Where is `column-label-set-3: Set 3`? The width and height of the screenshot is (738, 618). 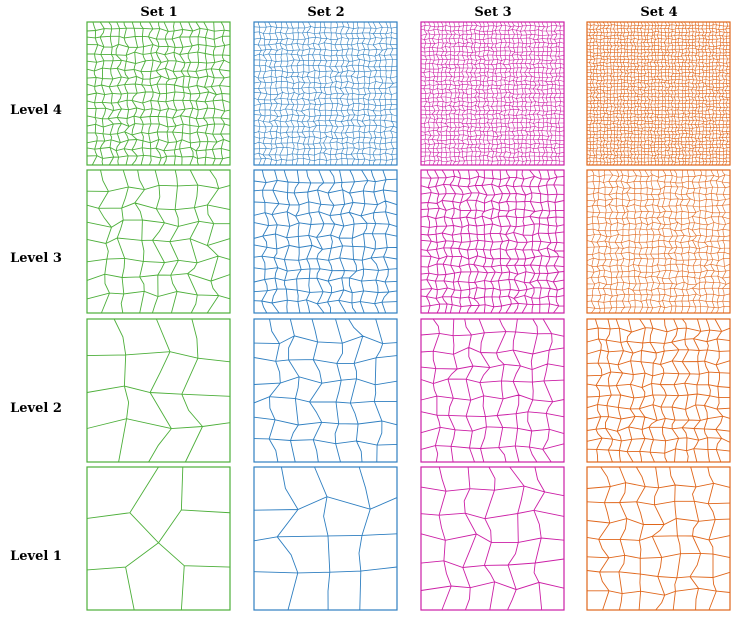 column-label-set-3: Set 3 is located at coordinates (492, 12).